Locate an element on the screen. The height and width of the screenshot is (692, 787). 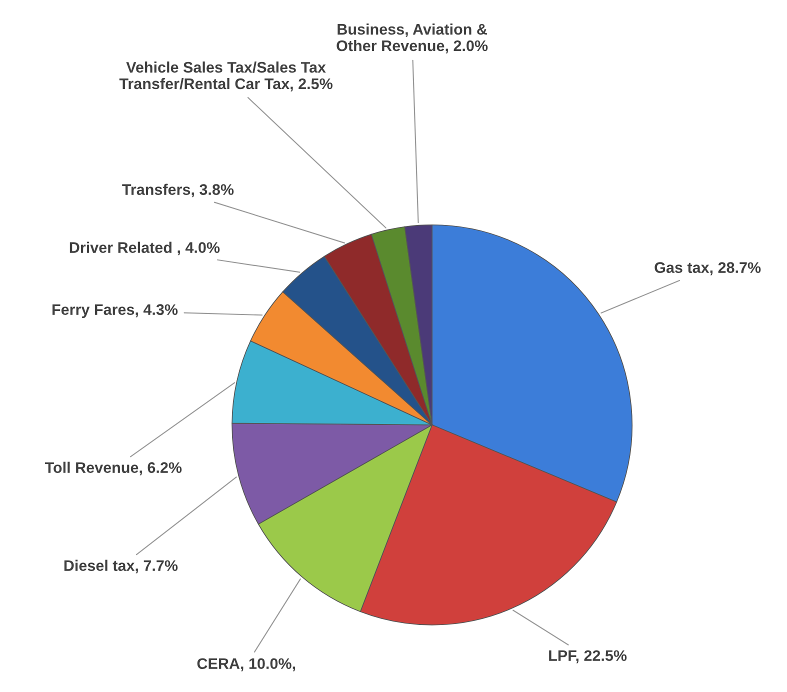
slice-label: LPF, 22.5% is located at coordinates (588, 657).